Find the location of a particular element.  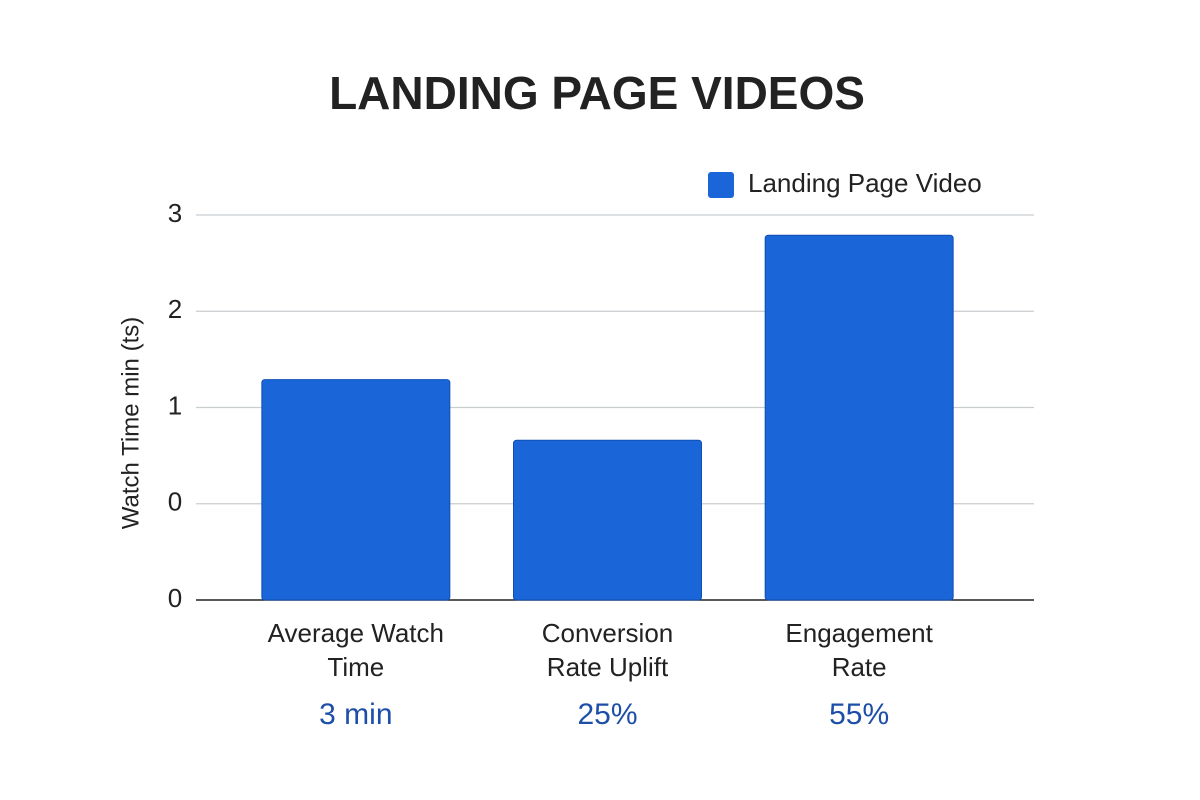

y-tick-label: 3 is located at coordinates (175, 213).